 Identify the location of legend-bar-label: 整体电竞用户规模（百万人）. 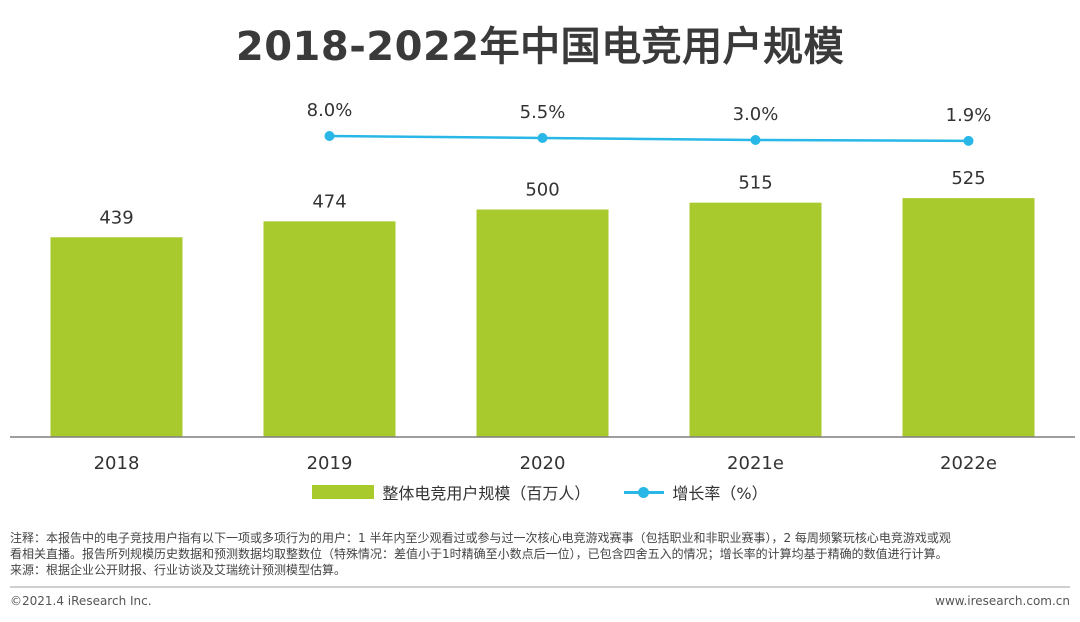
(486, 493).